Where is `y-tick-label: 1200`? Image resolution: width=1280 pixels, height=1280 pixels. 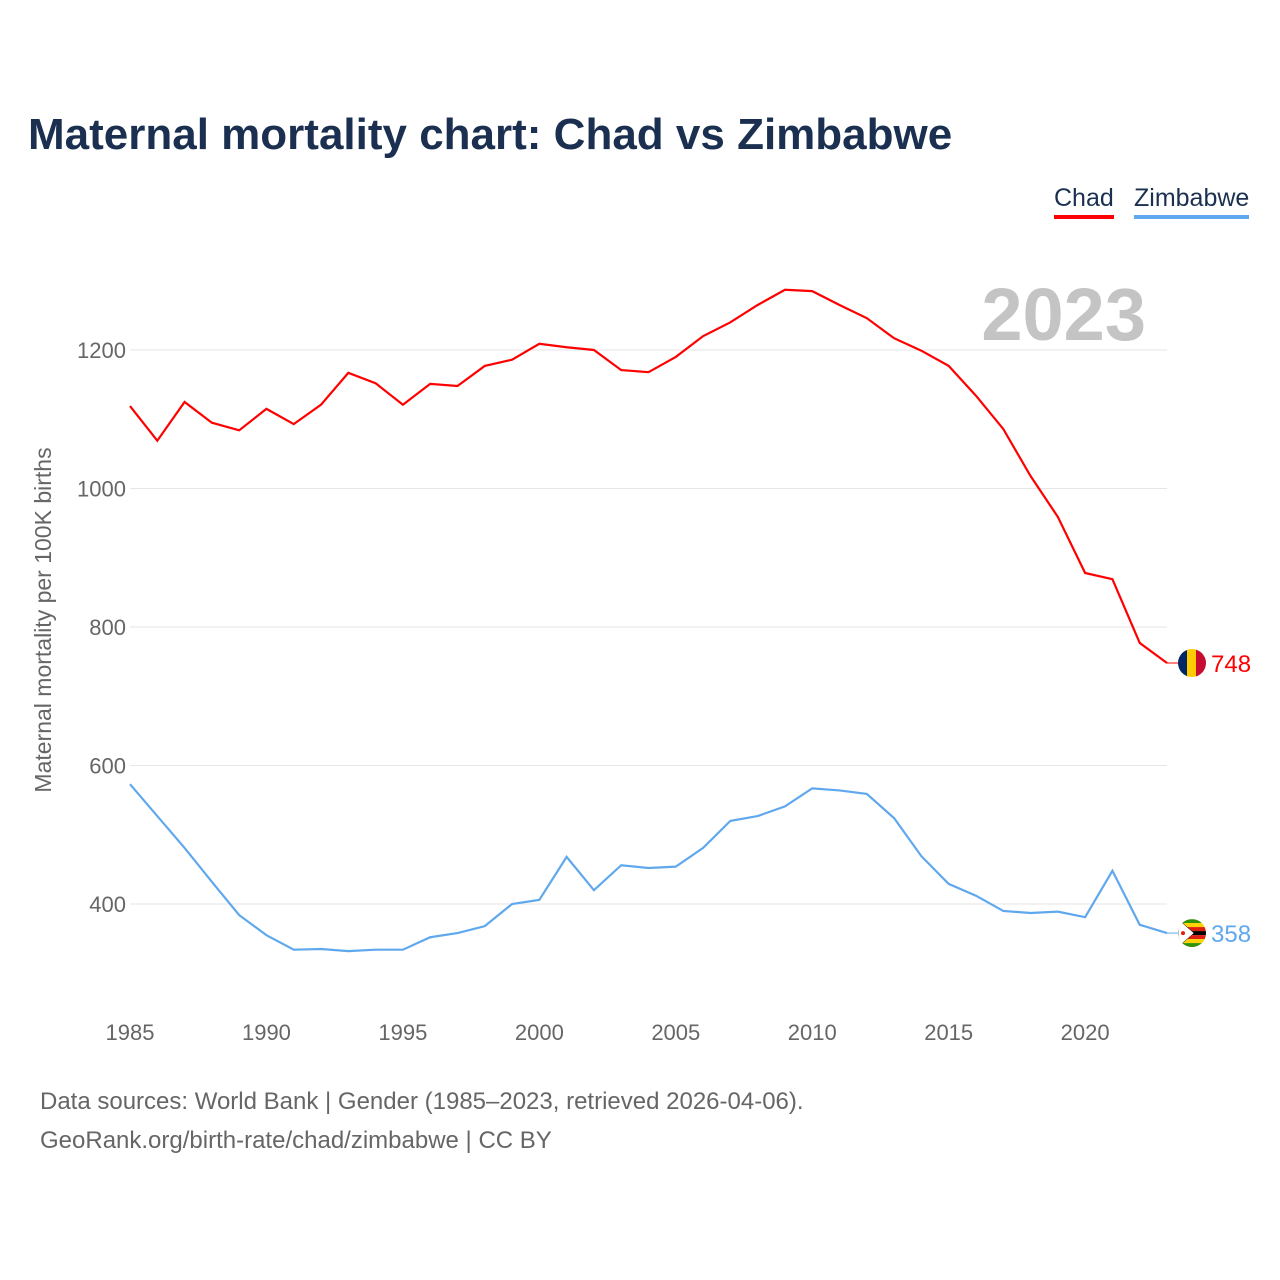
y-tick-label: 1200 is located at coordinates (101, 350).